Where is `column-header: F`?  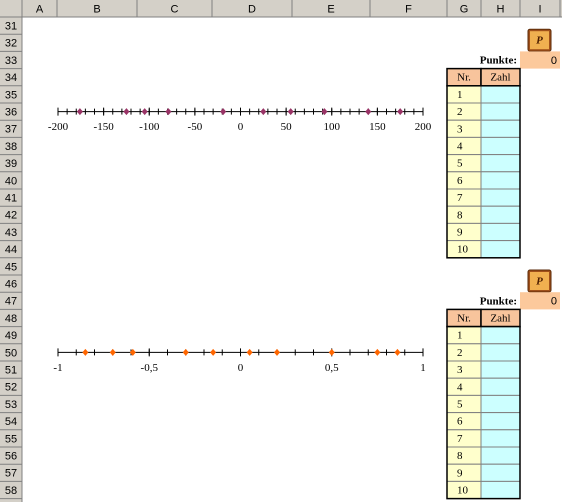
column-header: F is located at coordinates (408, 9).